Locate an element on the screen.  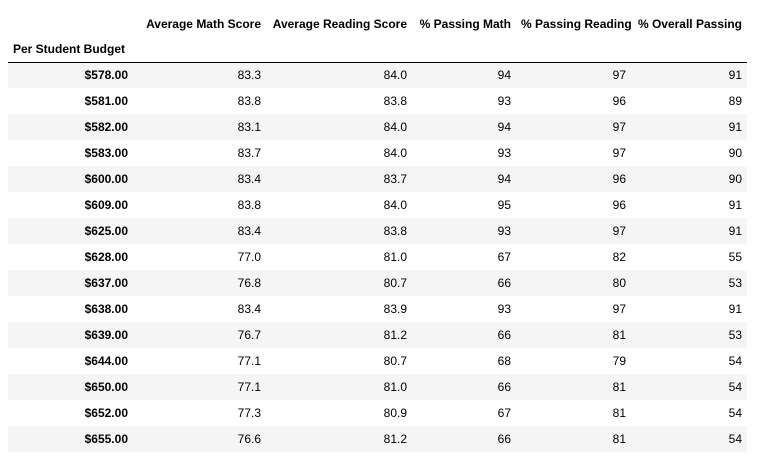
table-cell: 76.7 is located at coordinates (249, 335).